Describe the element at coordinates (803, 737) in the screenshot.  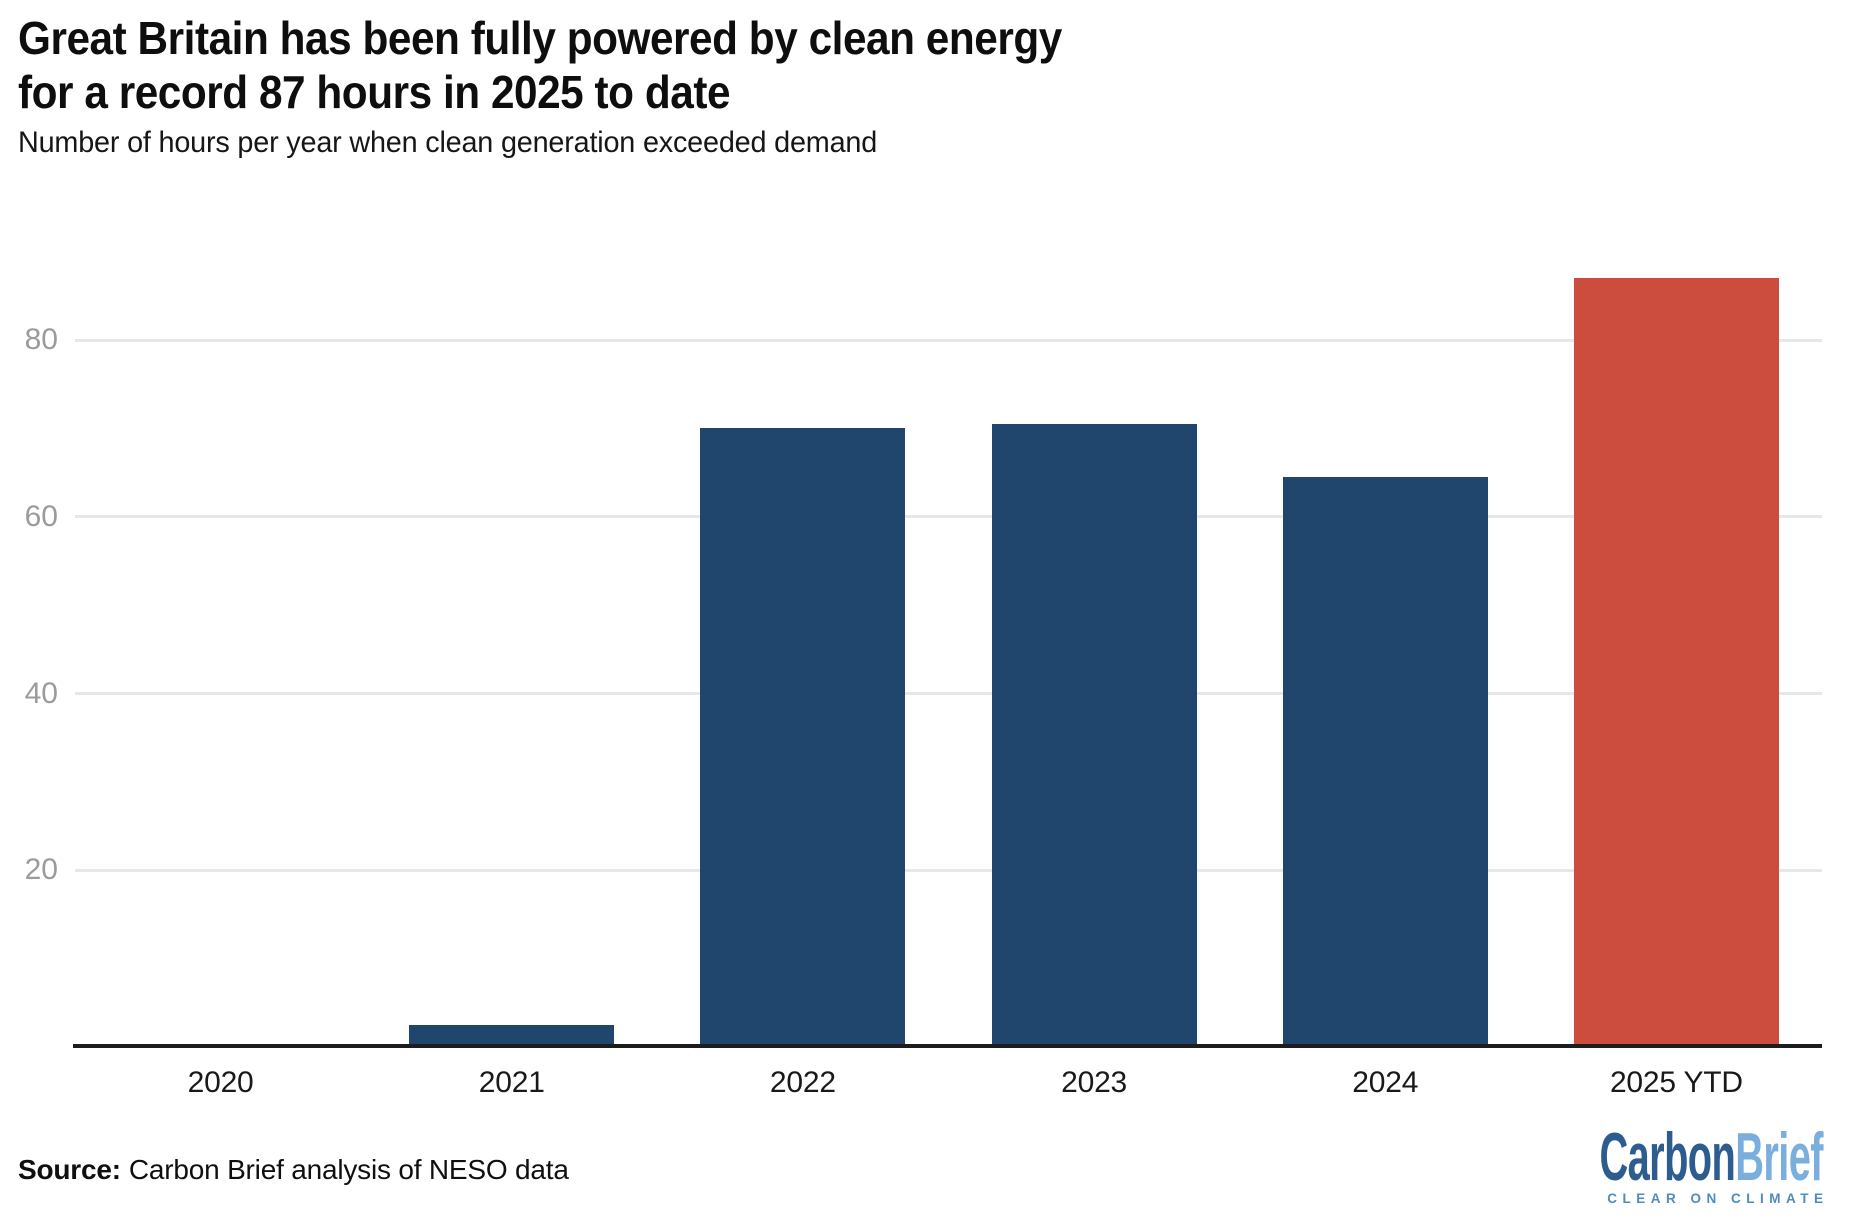
I see `bar-2022` at that location.